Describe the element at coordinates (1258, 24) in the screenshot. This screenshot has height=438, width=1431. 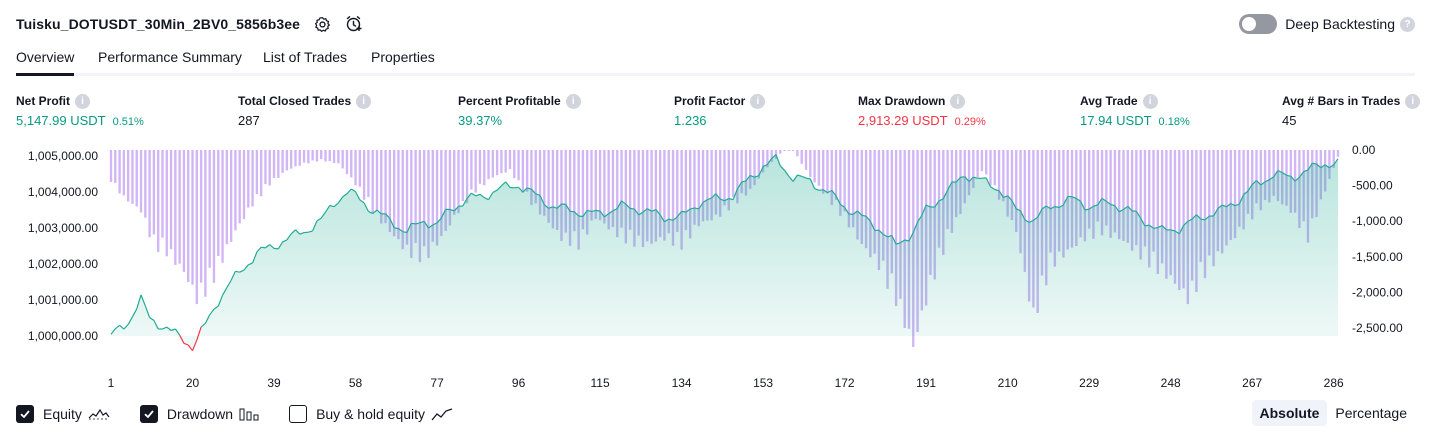
I see `deep-backtesting-toggle` at that location.